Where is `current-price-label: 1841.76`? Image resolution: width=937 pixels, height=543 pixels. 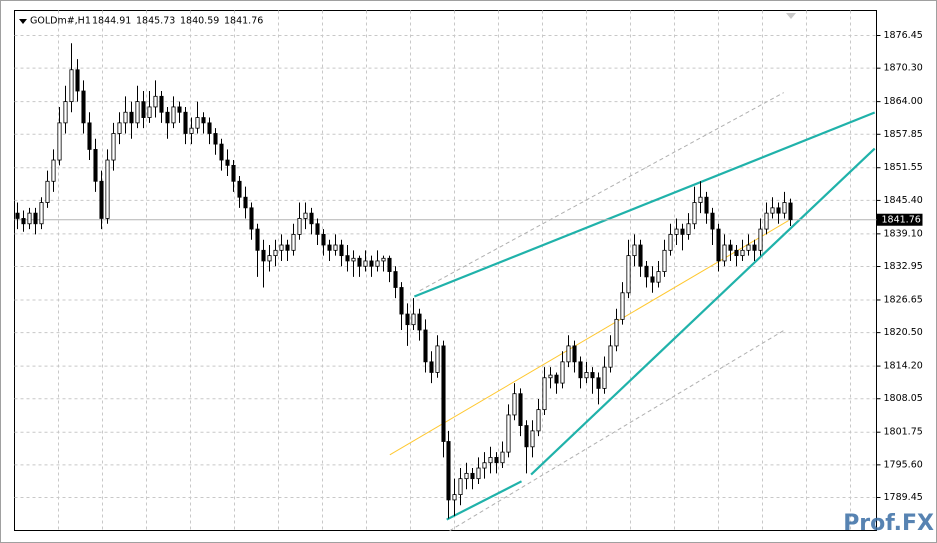
current-price-label: 1841.76 is located at coordinates (901, 220).